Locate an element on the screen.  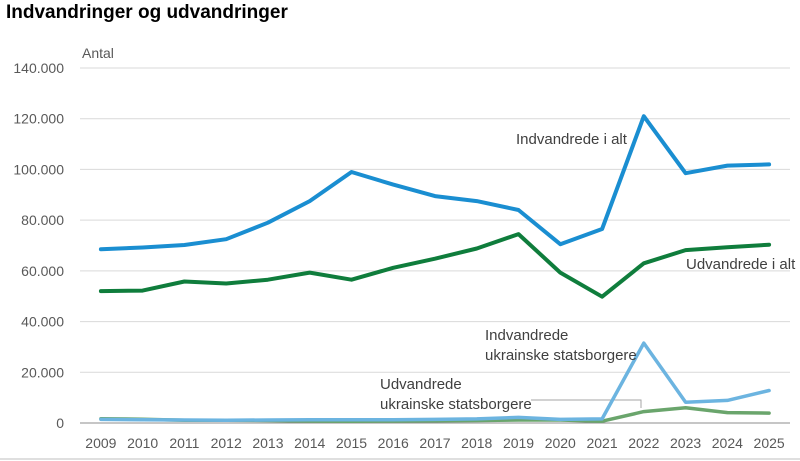
series-label: Udvandrede i alt is located at coordinates (741, 264).